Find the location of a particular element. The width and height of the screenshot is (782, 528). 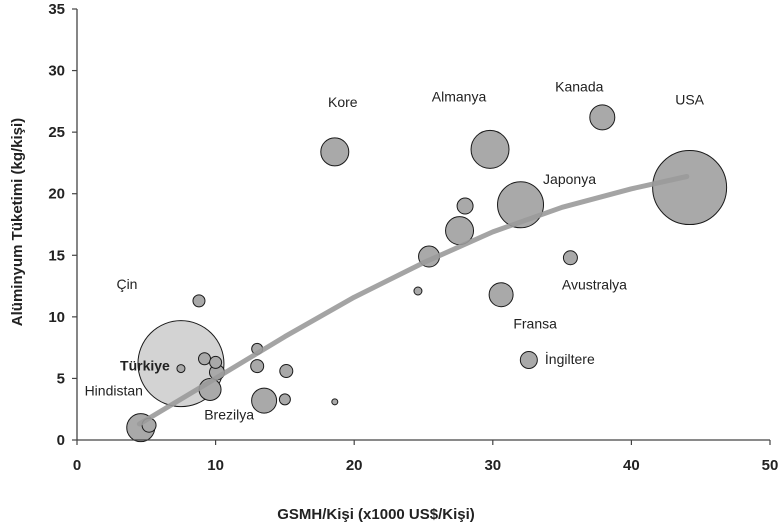

y-axis-title: Alüminyum Tüketimi (kg/kişi) is located at coordinates (17, 222).